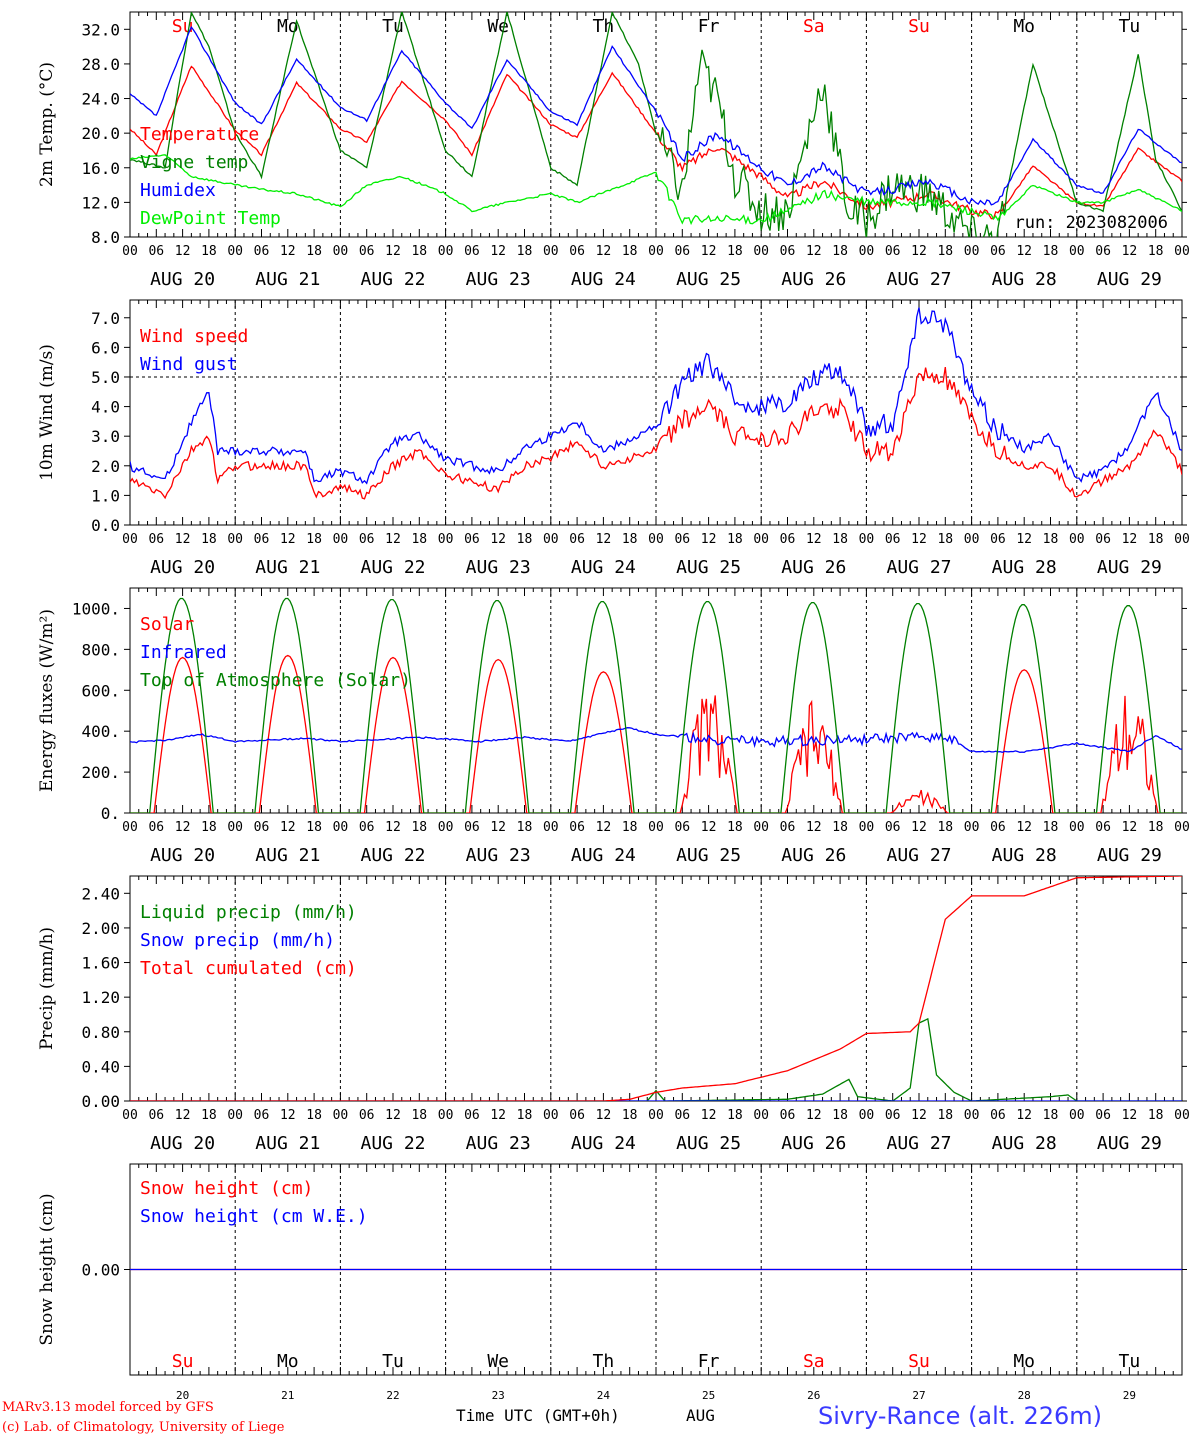  What do you see at coordinates (288, 1361) in the screenshot?
I see `day-of-week-label: Mo` at bounding box center [288, 1361].